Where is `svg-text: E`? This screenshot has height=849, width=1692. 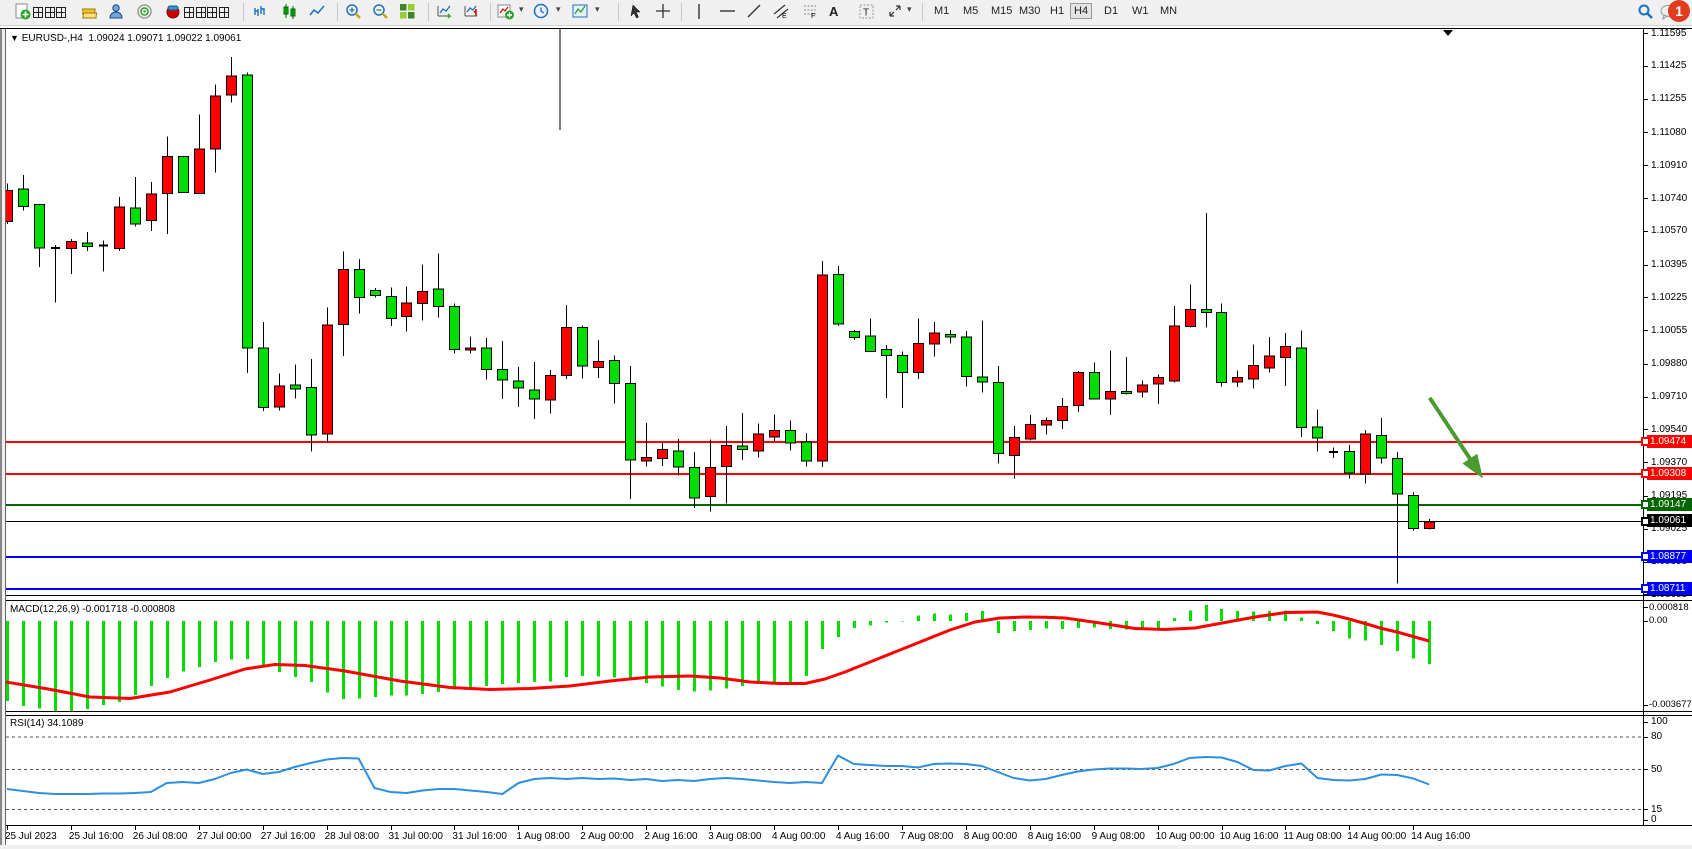
svg-text: E is located at coordinates (784, 16).